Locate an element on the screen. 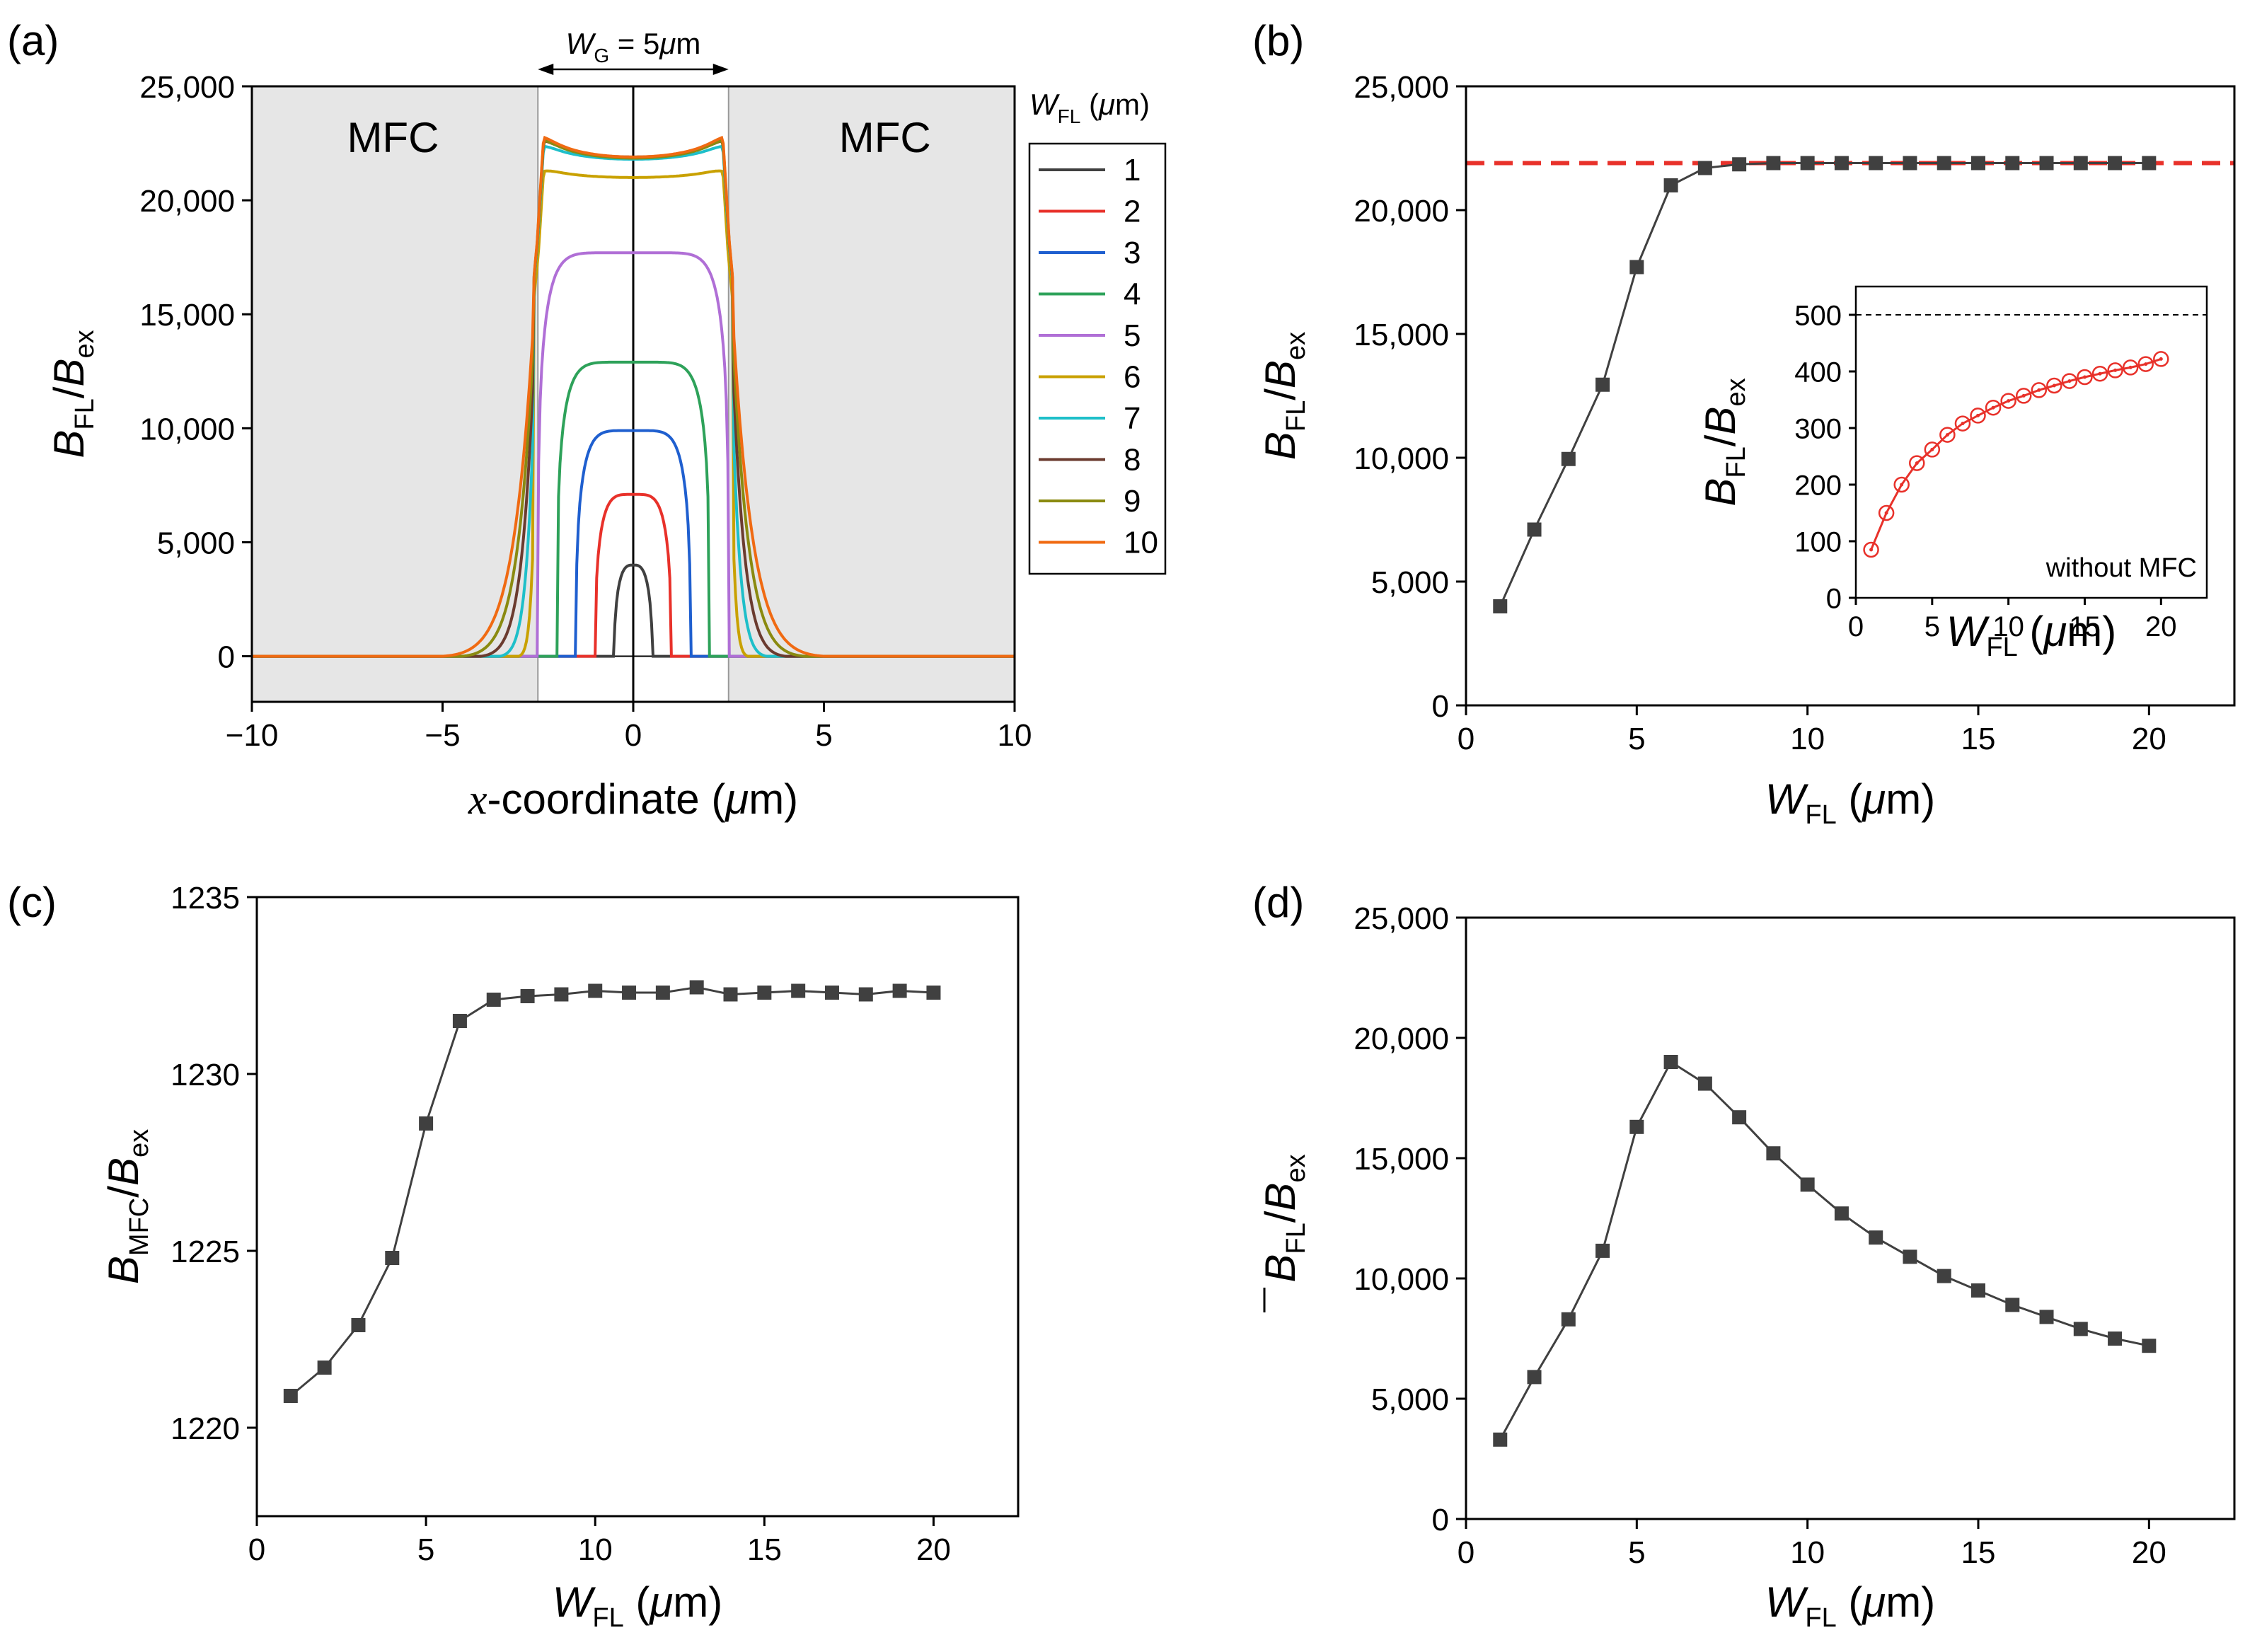  legend-label-9: 9 is located at coordinates (1132, 502).